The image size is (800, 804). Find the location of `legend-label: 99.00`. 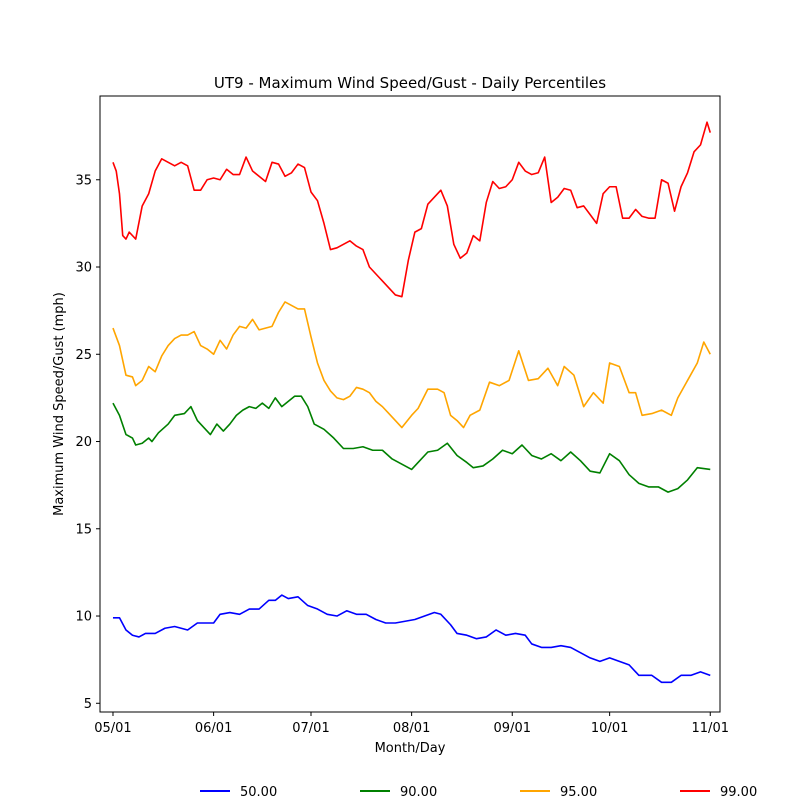

legend-label: 99.00 is located at coordinates (738, 792).